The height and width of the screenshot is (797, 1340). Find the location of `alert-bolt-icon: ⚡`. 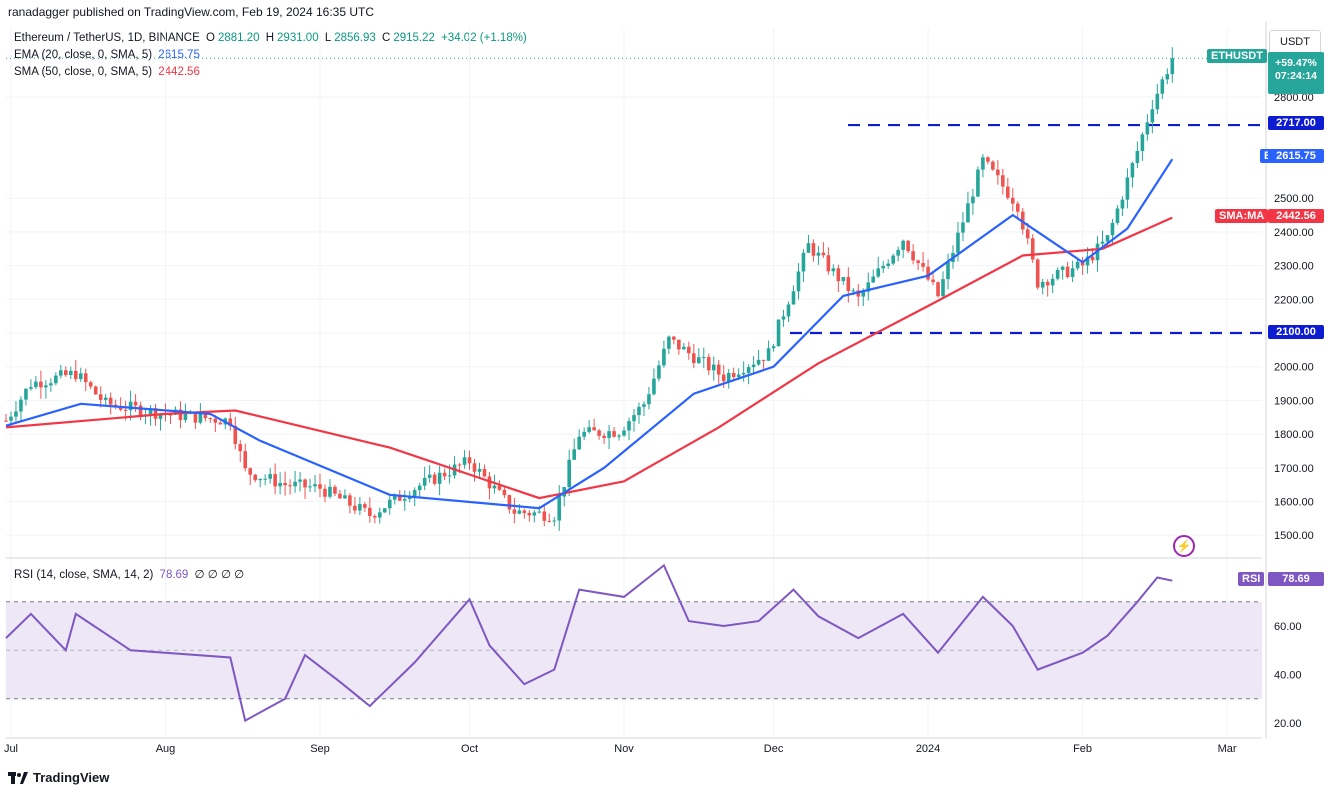

alert-bolt-icon: ⚡ is located at coordinates (1184, 546).